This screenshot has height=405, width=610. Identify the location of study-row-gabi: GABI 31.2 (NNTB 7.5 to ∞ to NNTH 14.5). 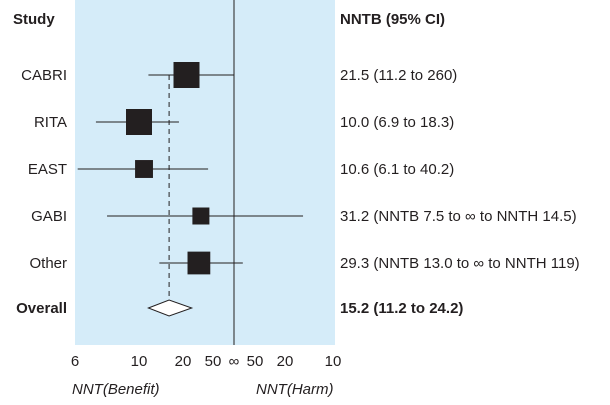
(304, 216).